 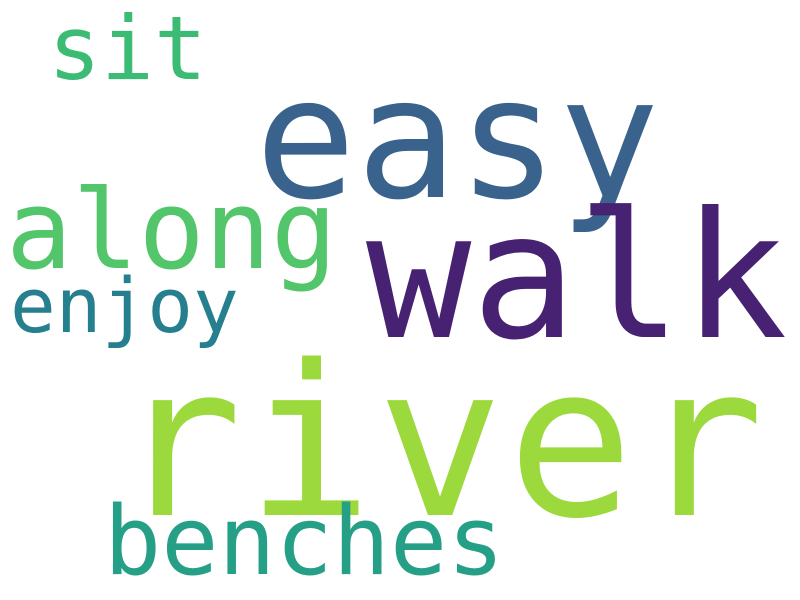 What do you see at coordinates (124, 305) in the screenshot?
I see `word-enjoy: enjoy` at bounding box center [124, 305].